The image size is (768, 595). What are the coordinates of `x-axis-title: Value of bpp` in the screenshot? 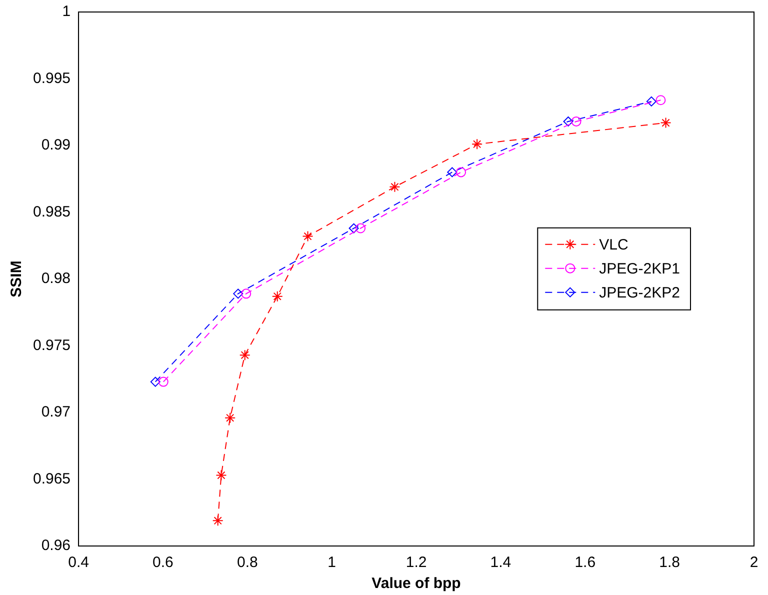 It's located at (416, 583).